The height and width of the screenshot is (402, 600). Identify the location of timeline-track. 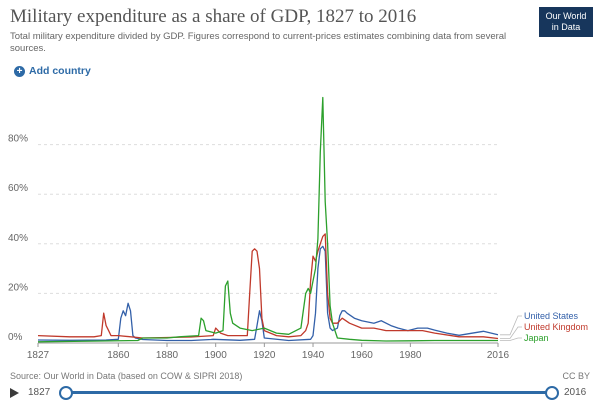
(308, 392).